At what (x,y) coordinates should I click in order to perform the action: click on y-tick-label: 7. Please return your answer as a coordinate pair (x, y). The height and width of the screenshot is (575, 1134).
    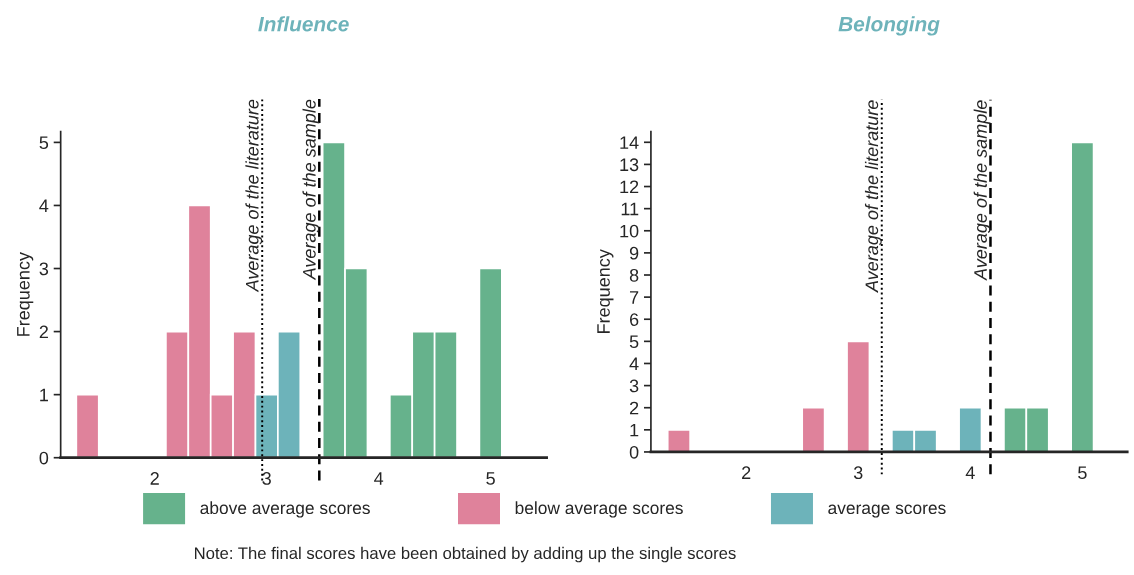
    Looking at the image, I should click on (634, 297).